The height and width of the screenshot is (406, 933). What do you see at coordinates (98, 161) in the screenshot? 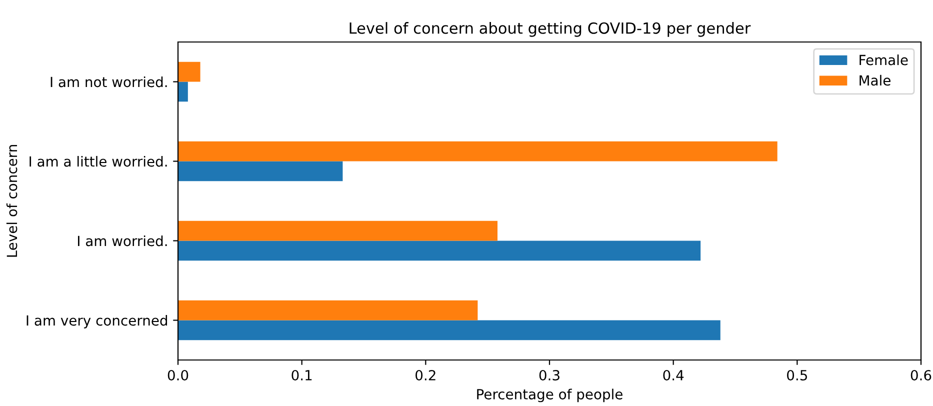
I see `y-tick-label: I am a little worried.` at bounding box center [98, 161].